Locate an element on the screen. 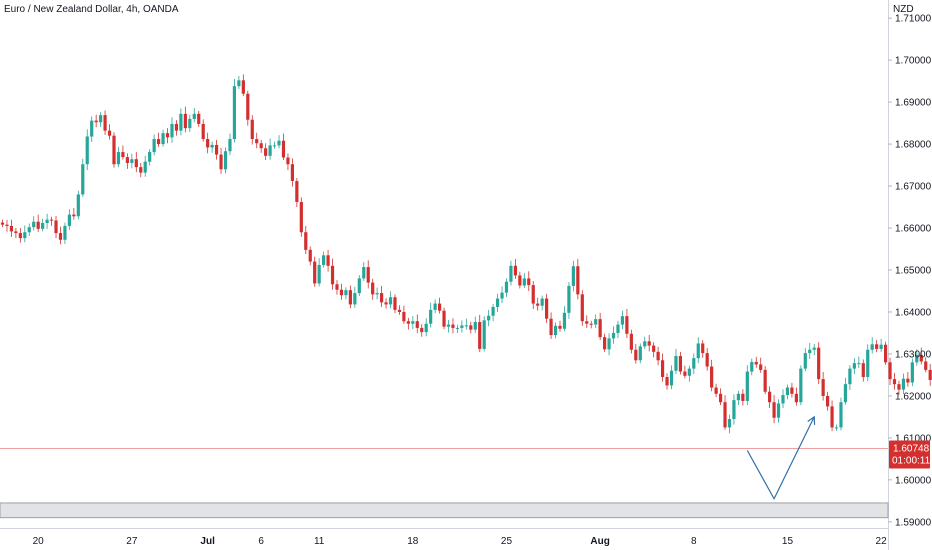 The image size is (932, 550). x-tick-label: 8 is located at coordinates (694, 541).